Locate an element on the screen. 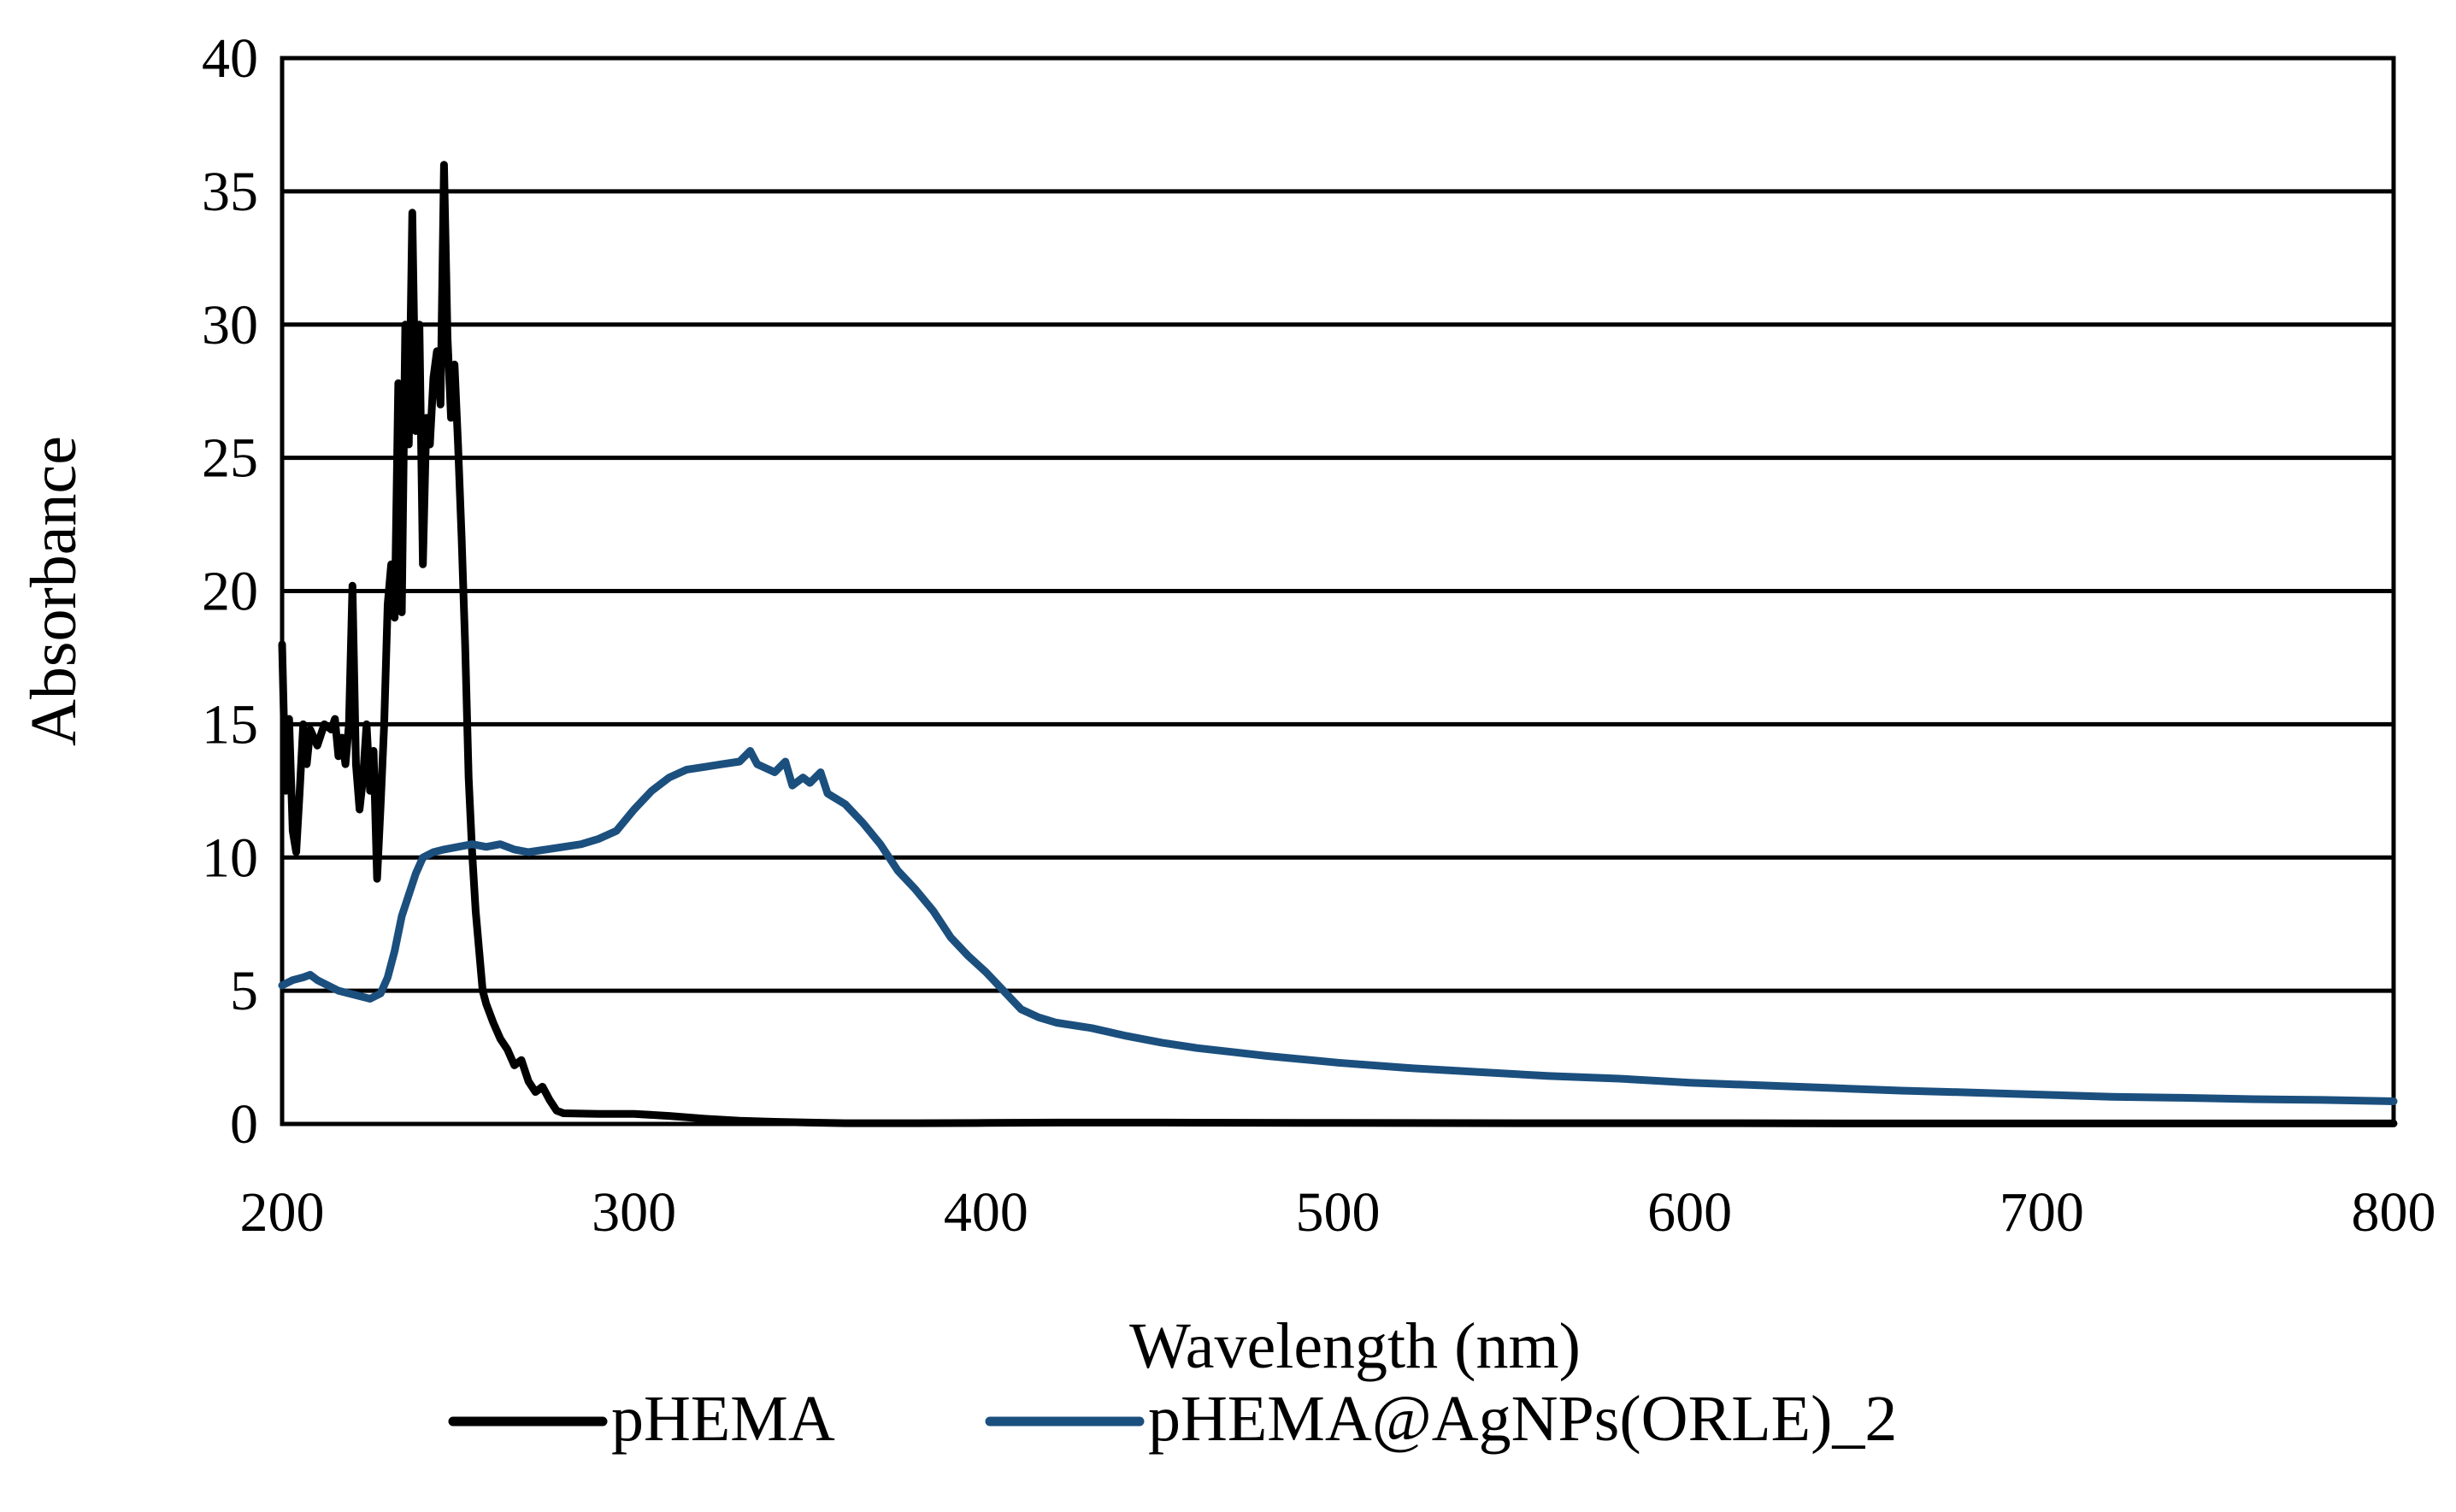 Image resolution: width=2456 pixels, height=1512 pixels. legend-label: pHEMA is located at coordinates (723, 1419).